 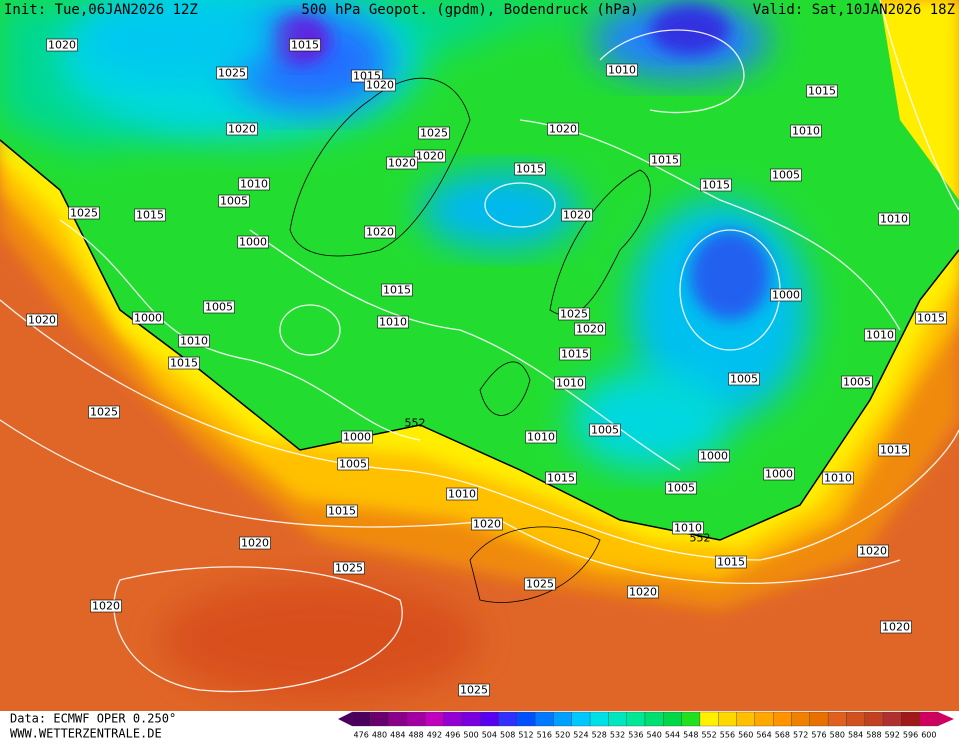 I want to click on colorbar-label: 600, so click(x=928, y=735).